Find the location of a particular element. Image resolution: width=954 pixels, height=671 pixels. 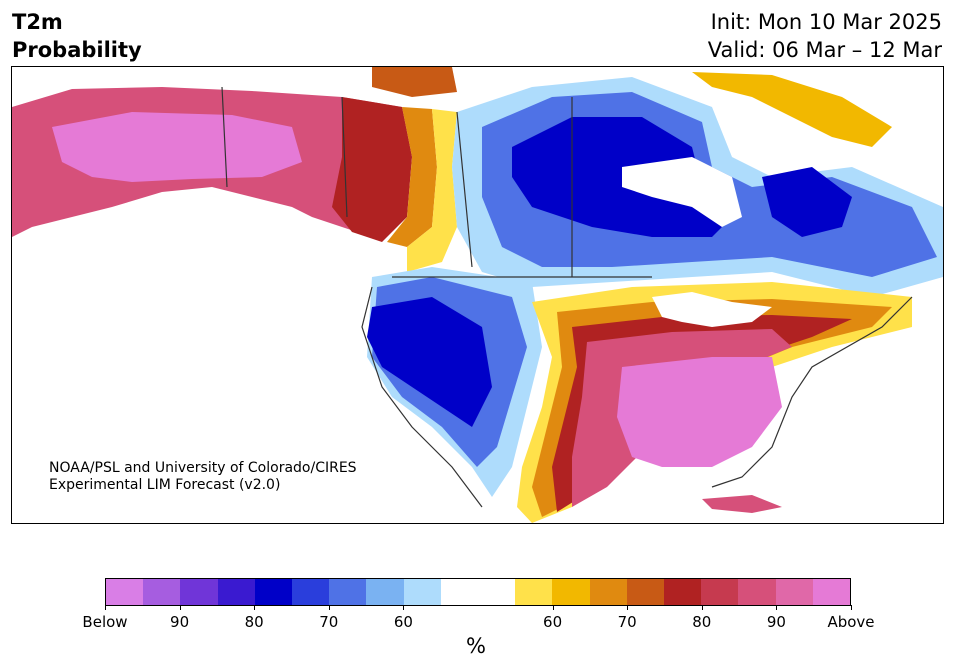

credit-line-2: Experimental LIM Forecast (v2.0) is located at coordinates (165, 485).